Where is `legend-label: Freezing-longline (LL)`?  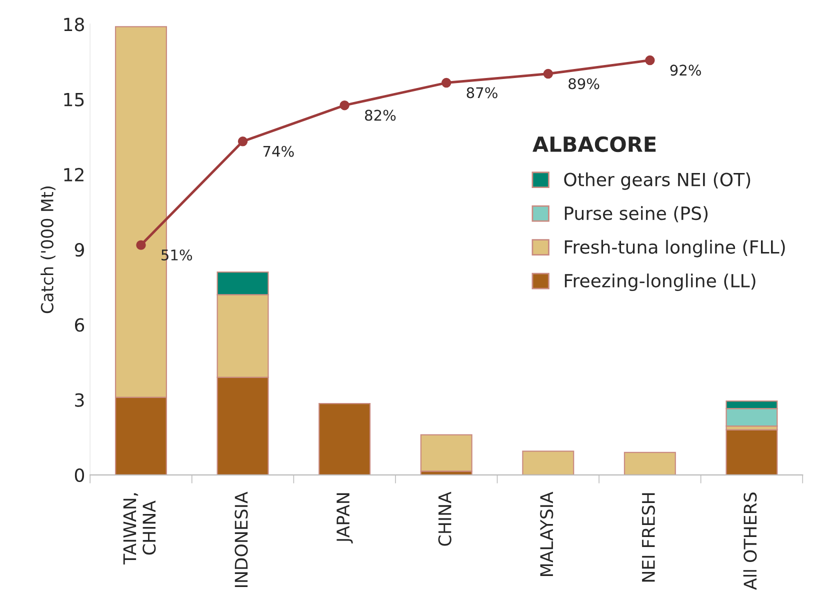
legend-label: Freezing-longline (LL) is located at coordinates (660, 283).